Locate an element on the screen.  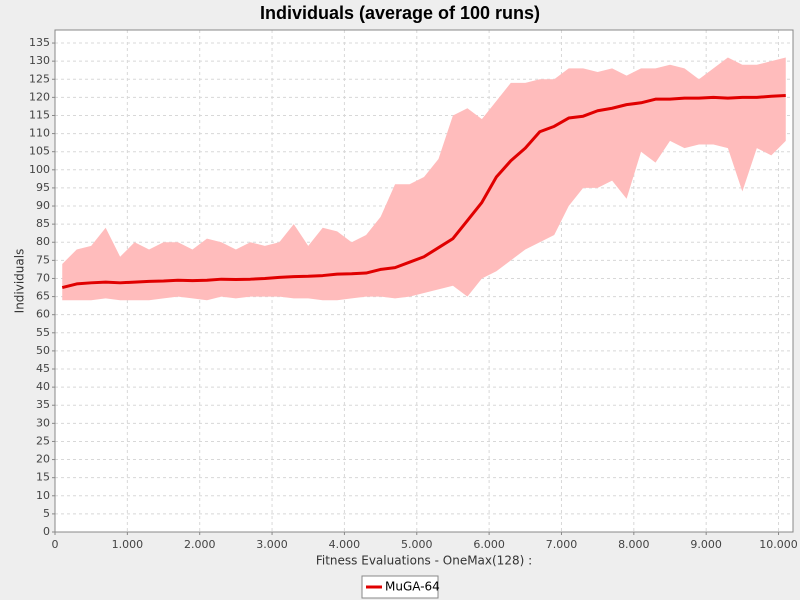
y-tick-label: 80 is located at coordinates (43, 241).